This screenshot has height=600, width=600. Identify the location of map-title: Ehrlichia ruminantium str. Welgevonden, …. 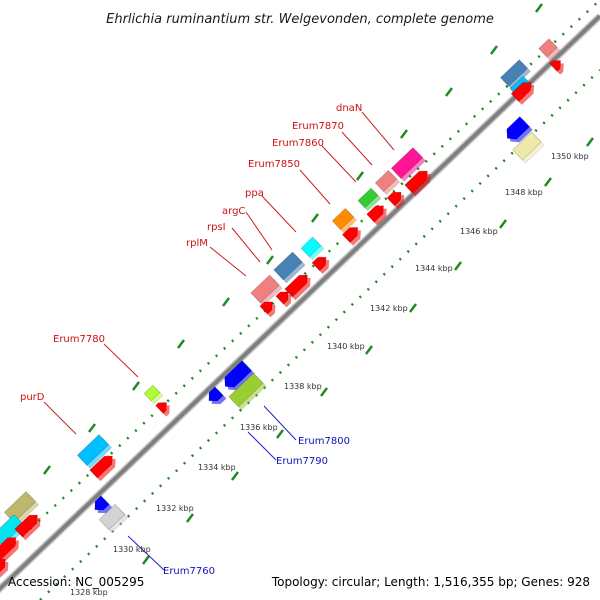
(300, 19).